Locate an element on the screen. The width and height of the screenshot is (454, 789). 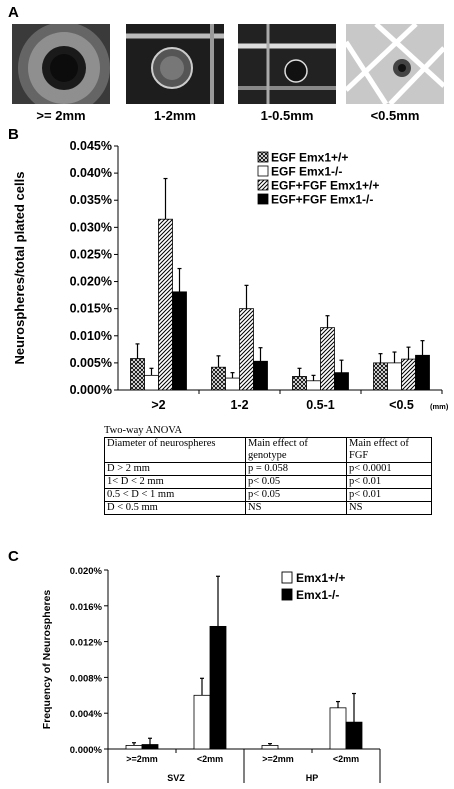
group-label: SVZ is located at coordinates (176, 778).